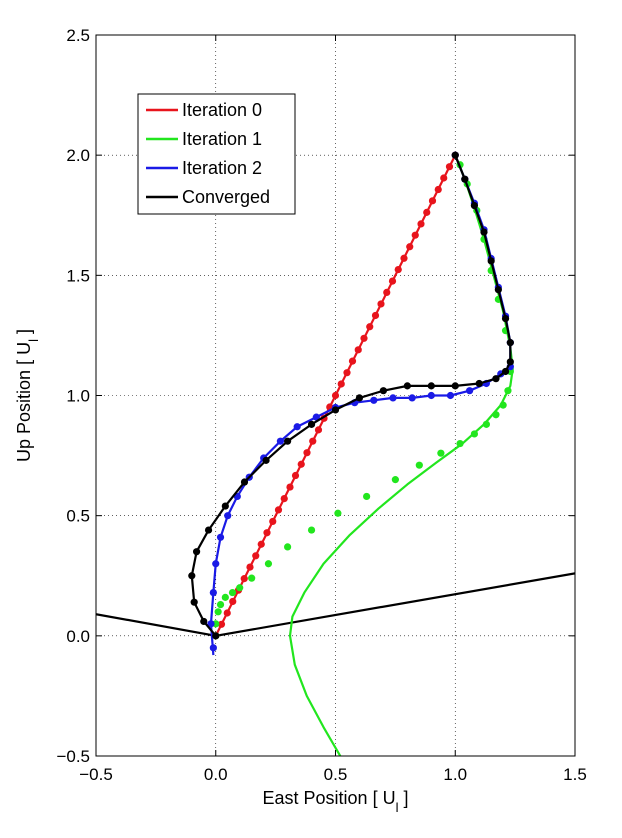 This screenshot has height=838, width=622. I want to click on x-tick-label: 1.5, so click(575, 774).